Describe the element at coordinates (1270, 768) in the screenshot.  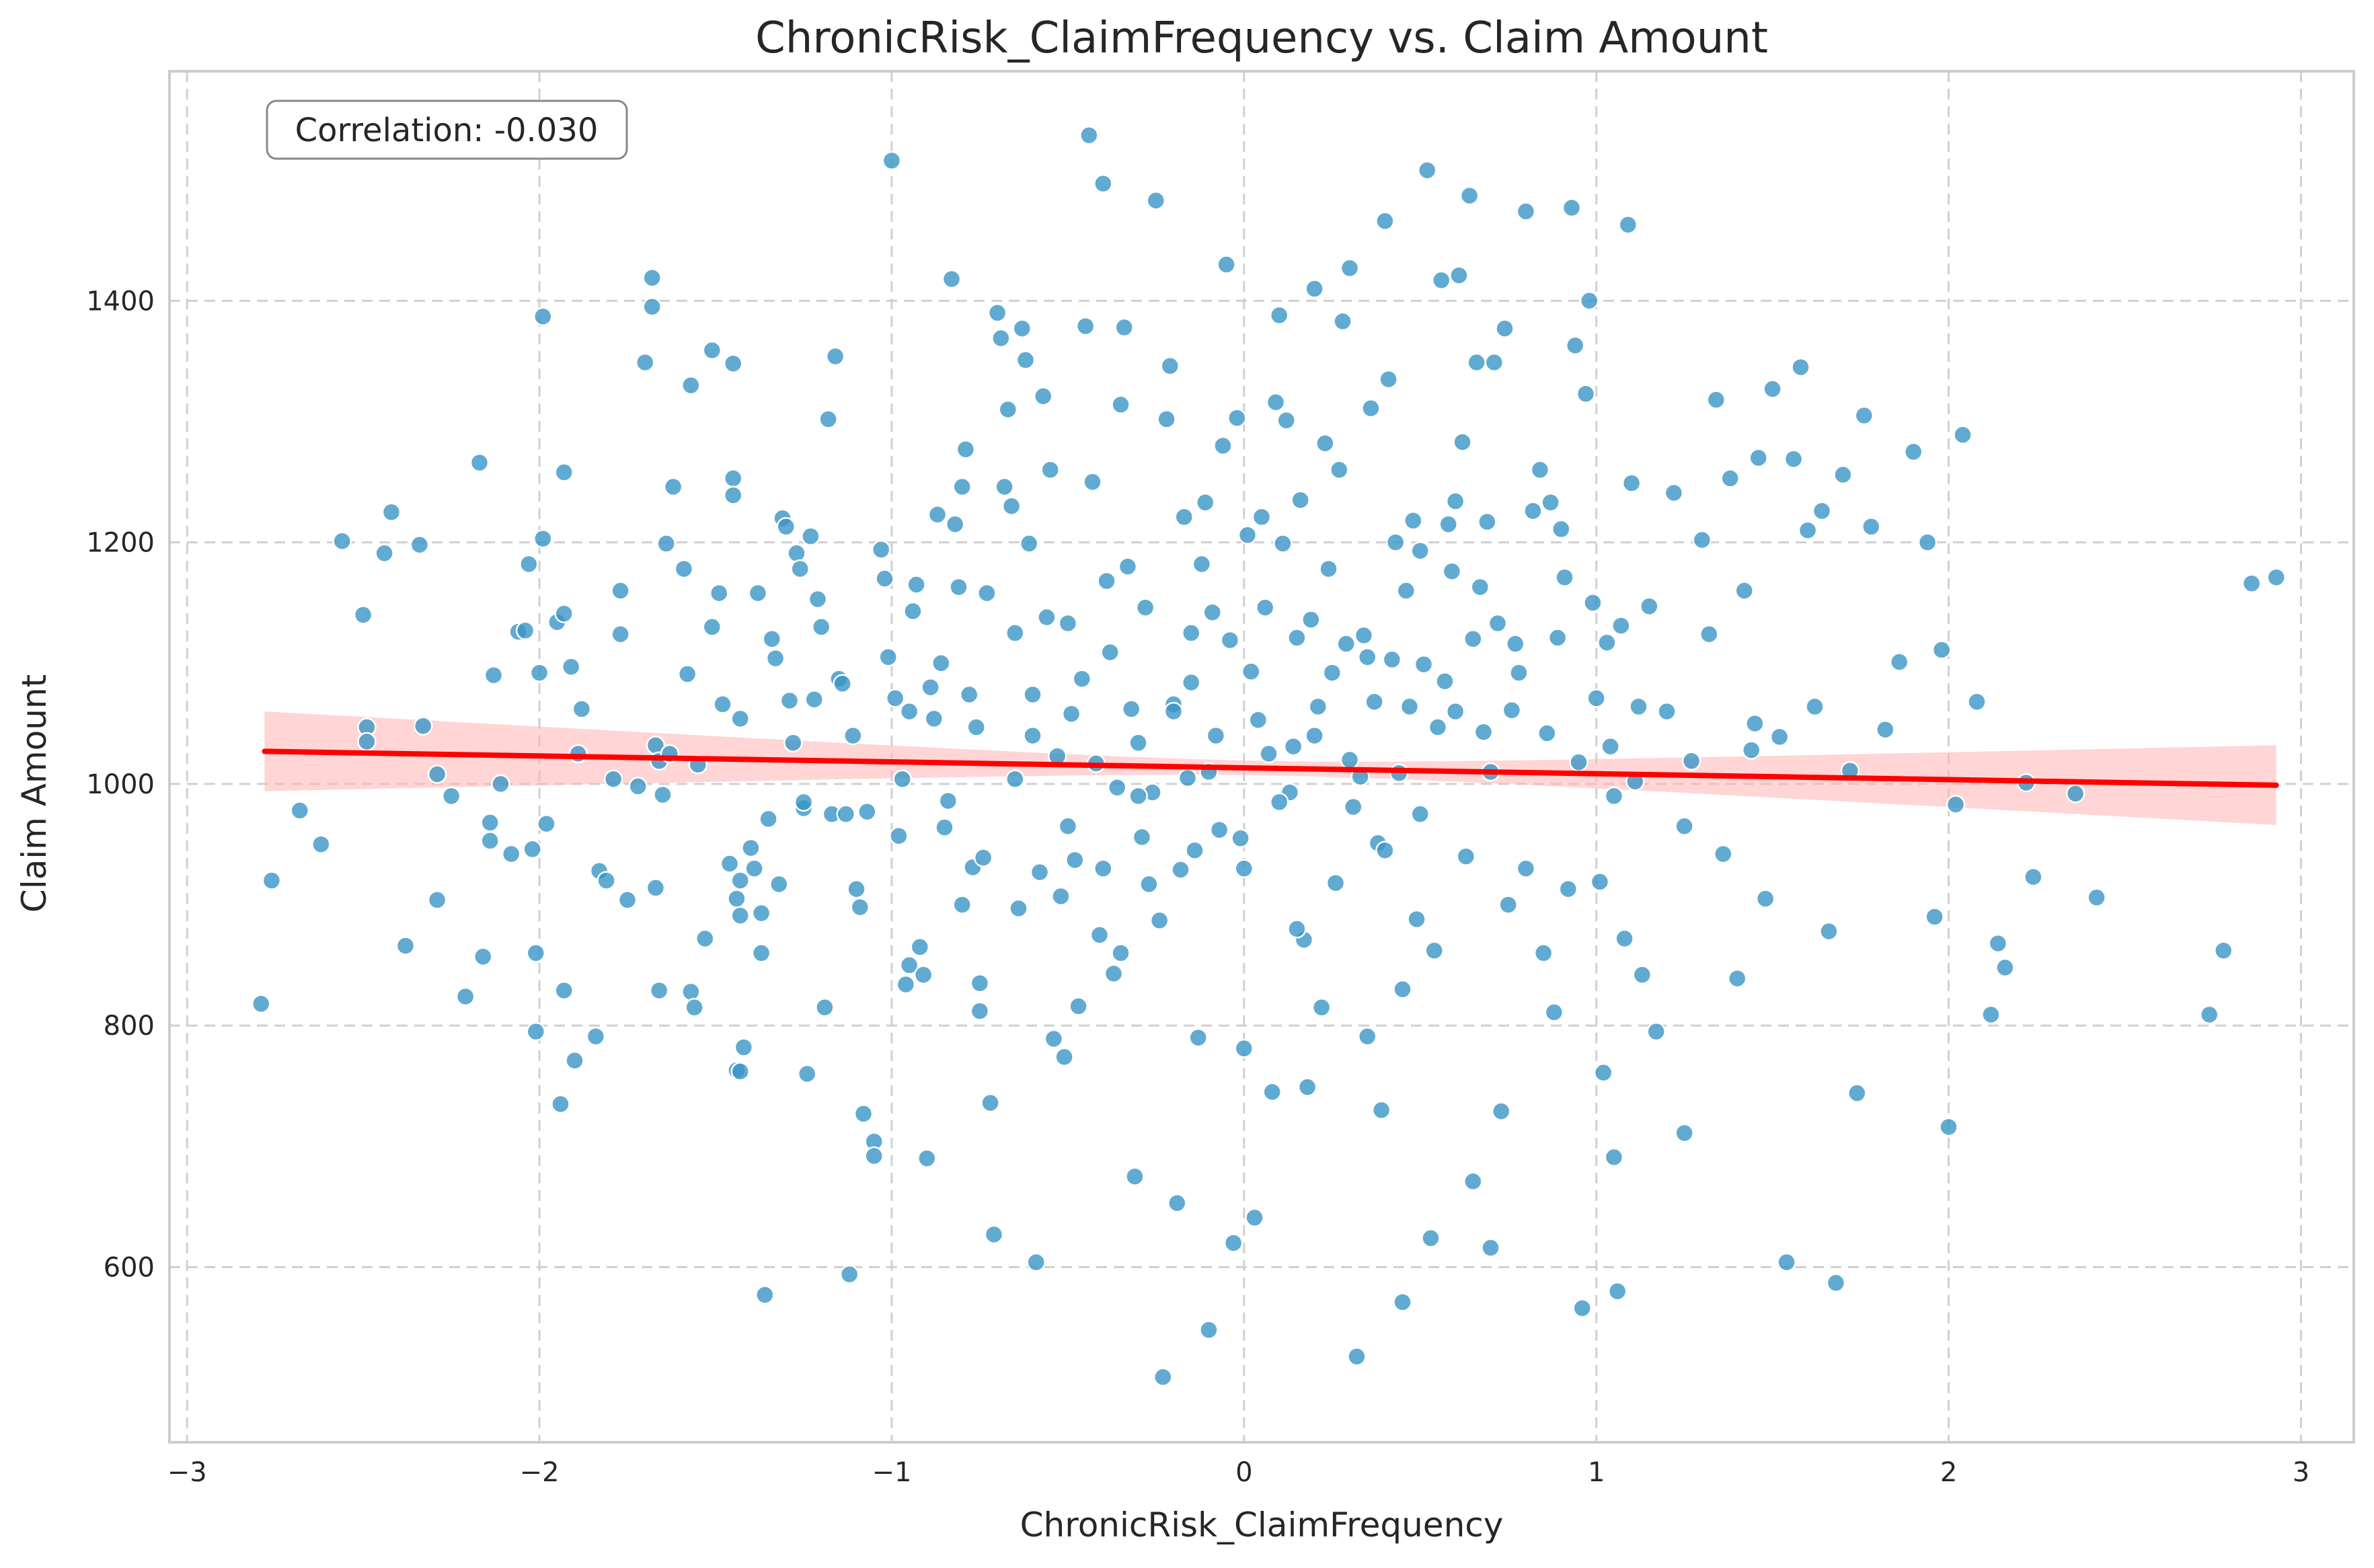
I see `regression-line` at that location.